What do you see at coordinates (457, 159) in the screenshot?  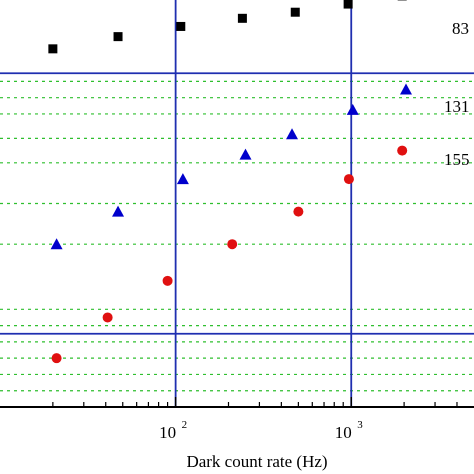 I see `series-label-155: 155` at bounding box center [457, 159].